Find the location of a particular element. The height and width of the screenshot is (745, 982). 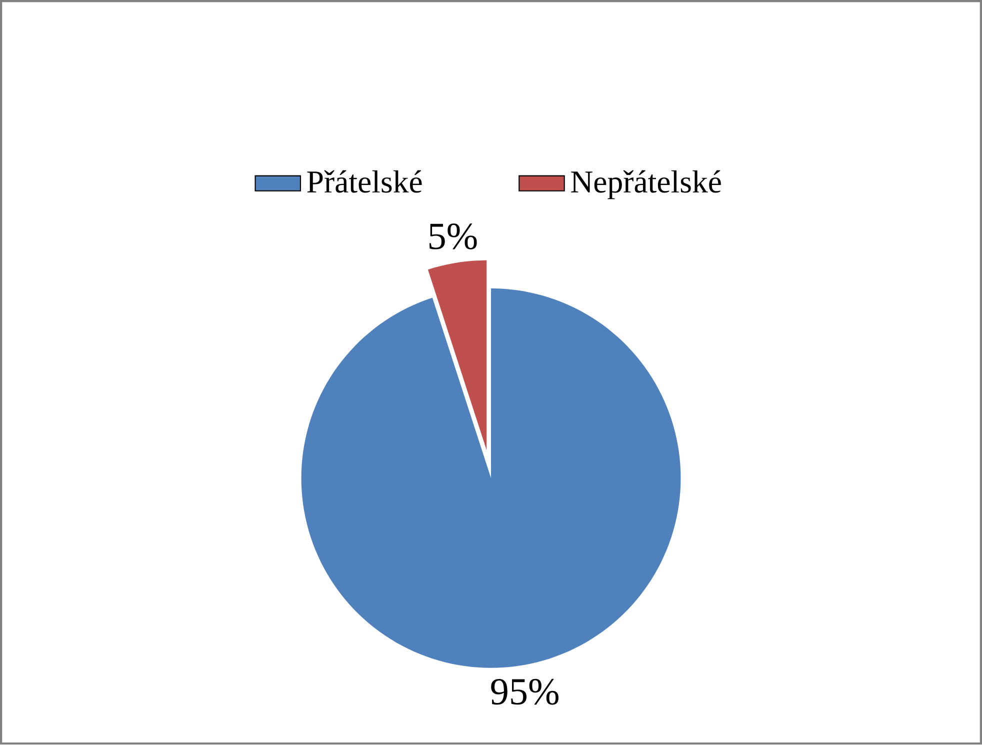

legend-label: Přátelské is located at coordinates (364, 181).